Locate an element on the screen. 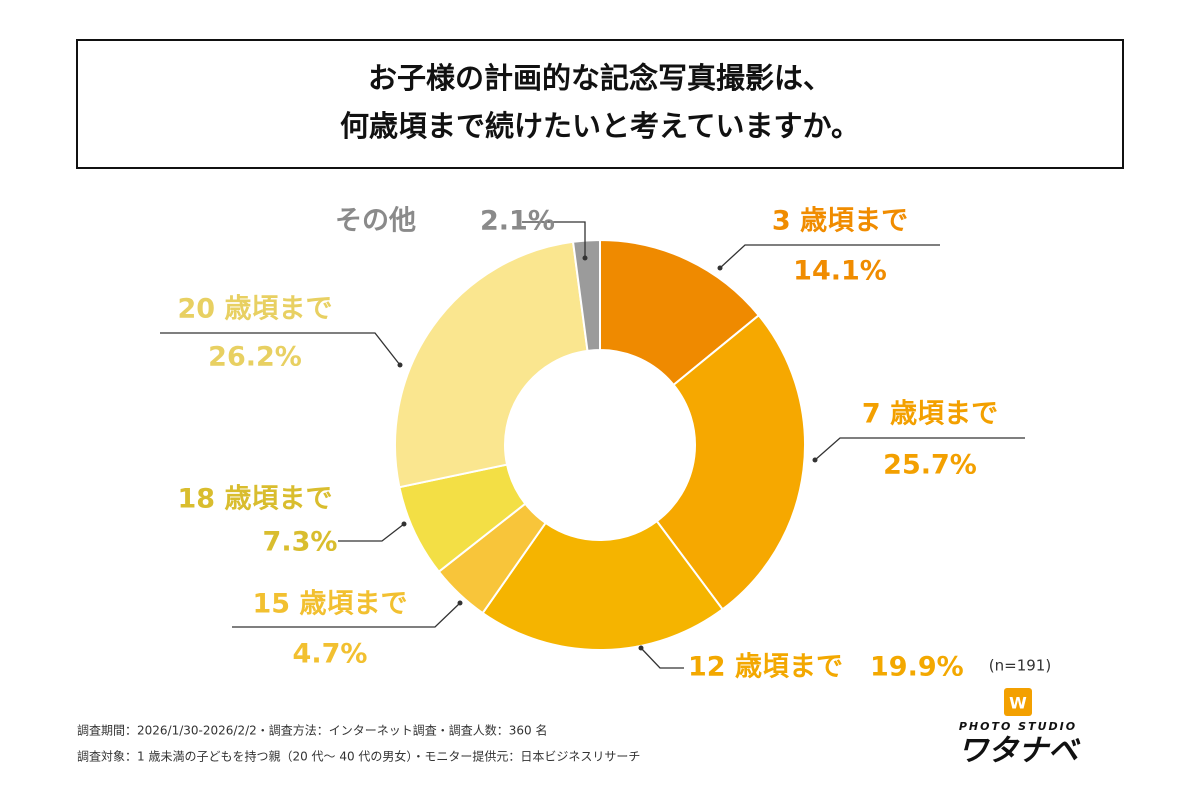  value-label: 7.3% is located at coordinates (300, 542).